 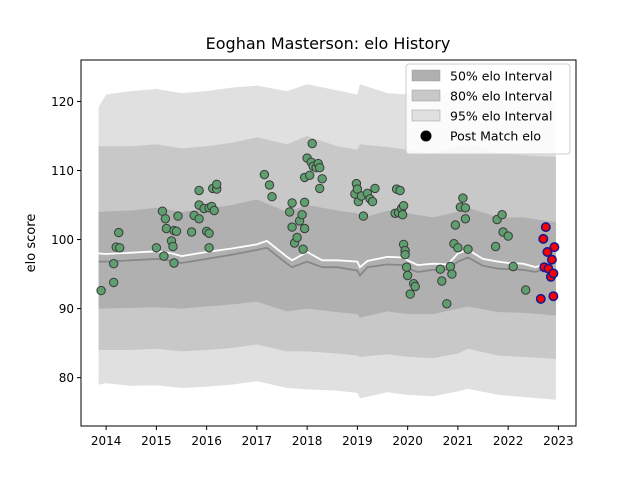 What do you see at coordinates (206, 441) in the screenshot?
I see `x-tick-label: 2016` at bounding box center [206, 441].